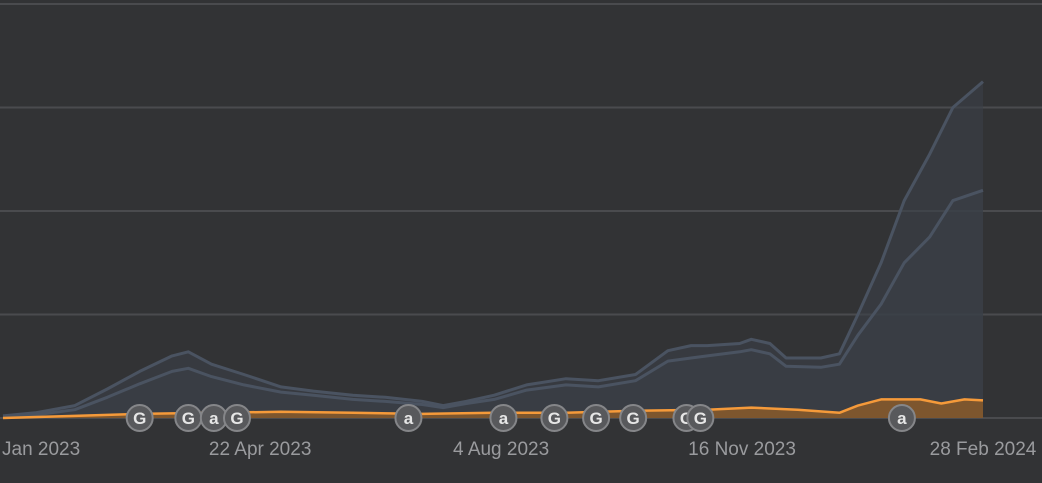 Image resolution: width=1042 pixels, height=483 pixels. I want to click on x-tick-label-0: Jan 2023, so click(41, 449).